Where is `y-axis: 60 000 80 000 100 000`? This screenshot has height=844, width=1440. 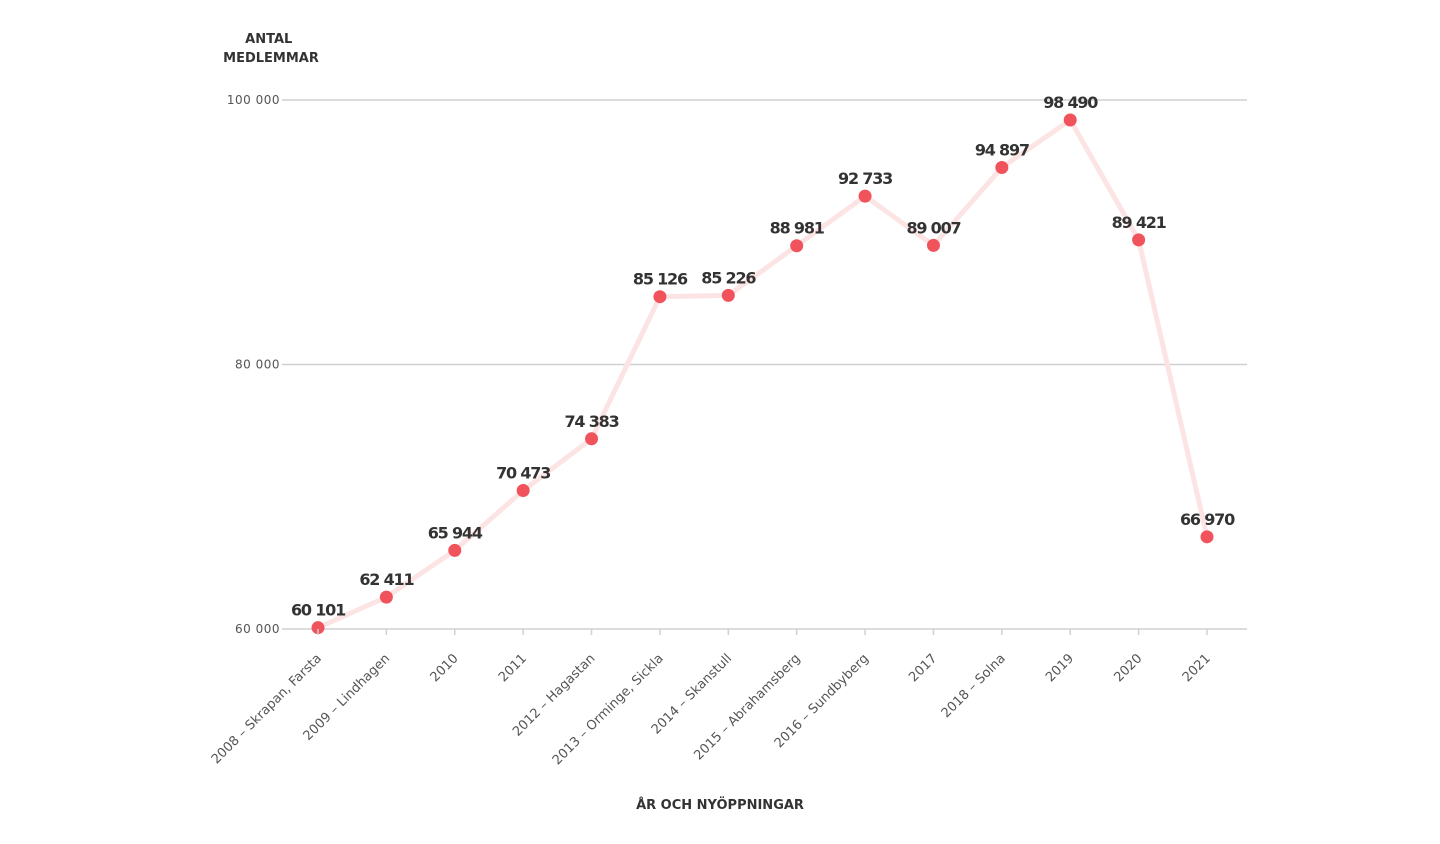 y-axis: 60 000 80 000 100 000 is located at coordinates (253, 364).